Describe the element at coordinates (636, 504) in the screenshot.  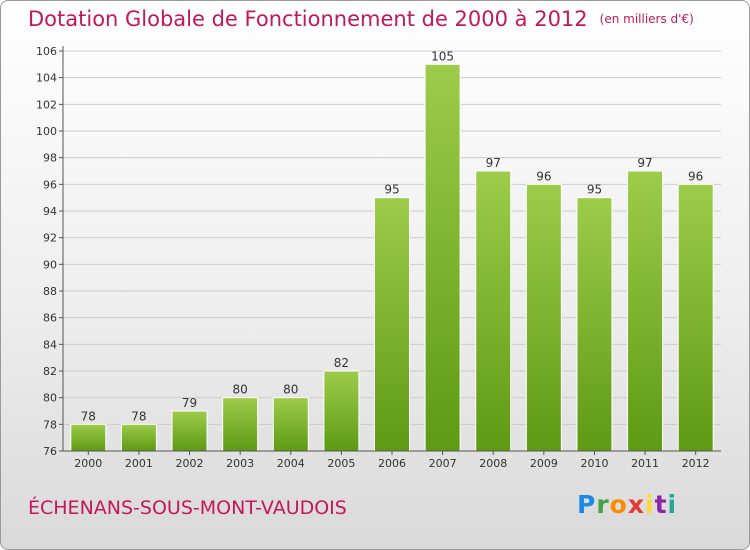
I see `logo-letter: x` at that location.